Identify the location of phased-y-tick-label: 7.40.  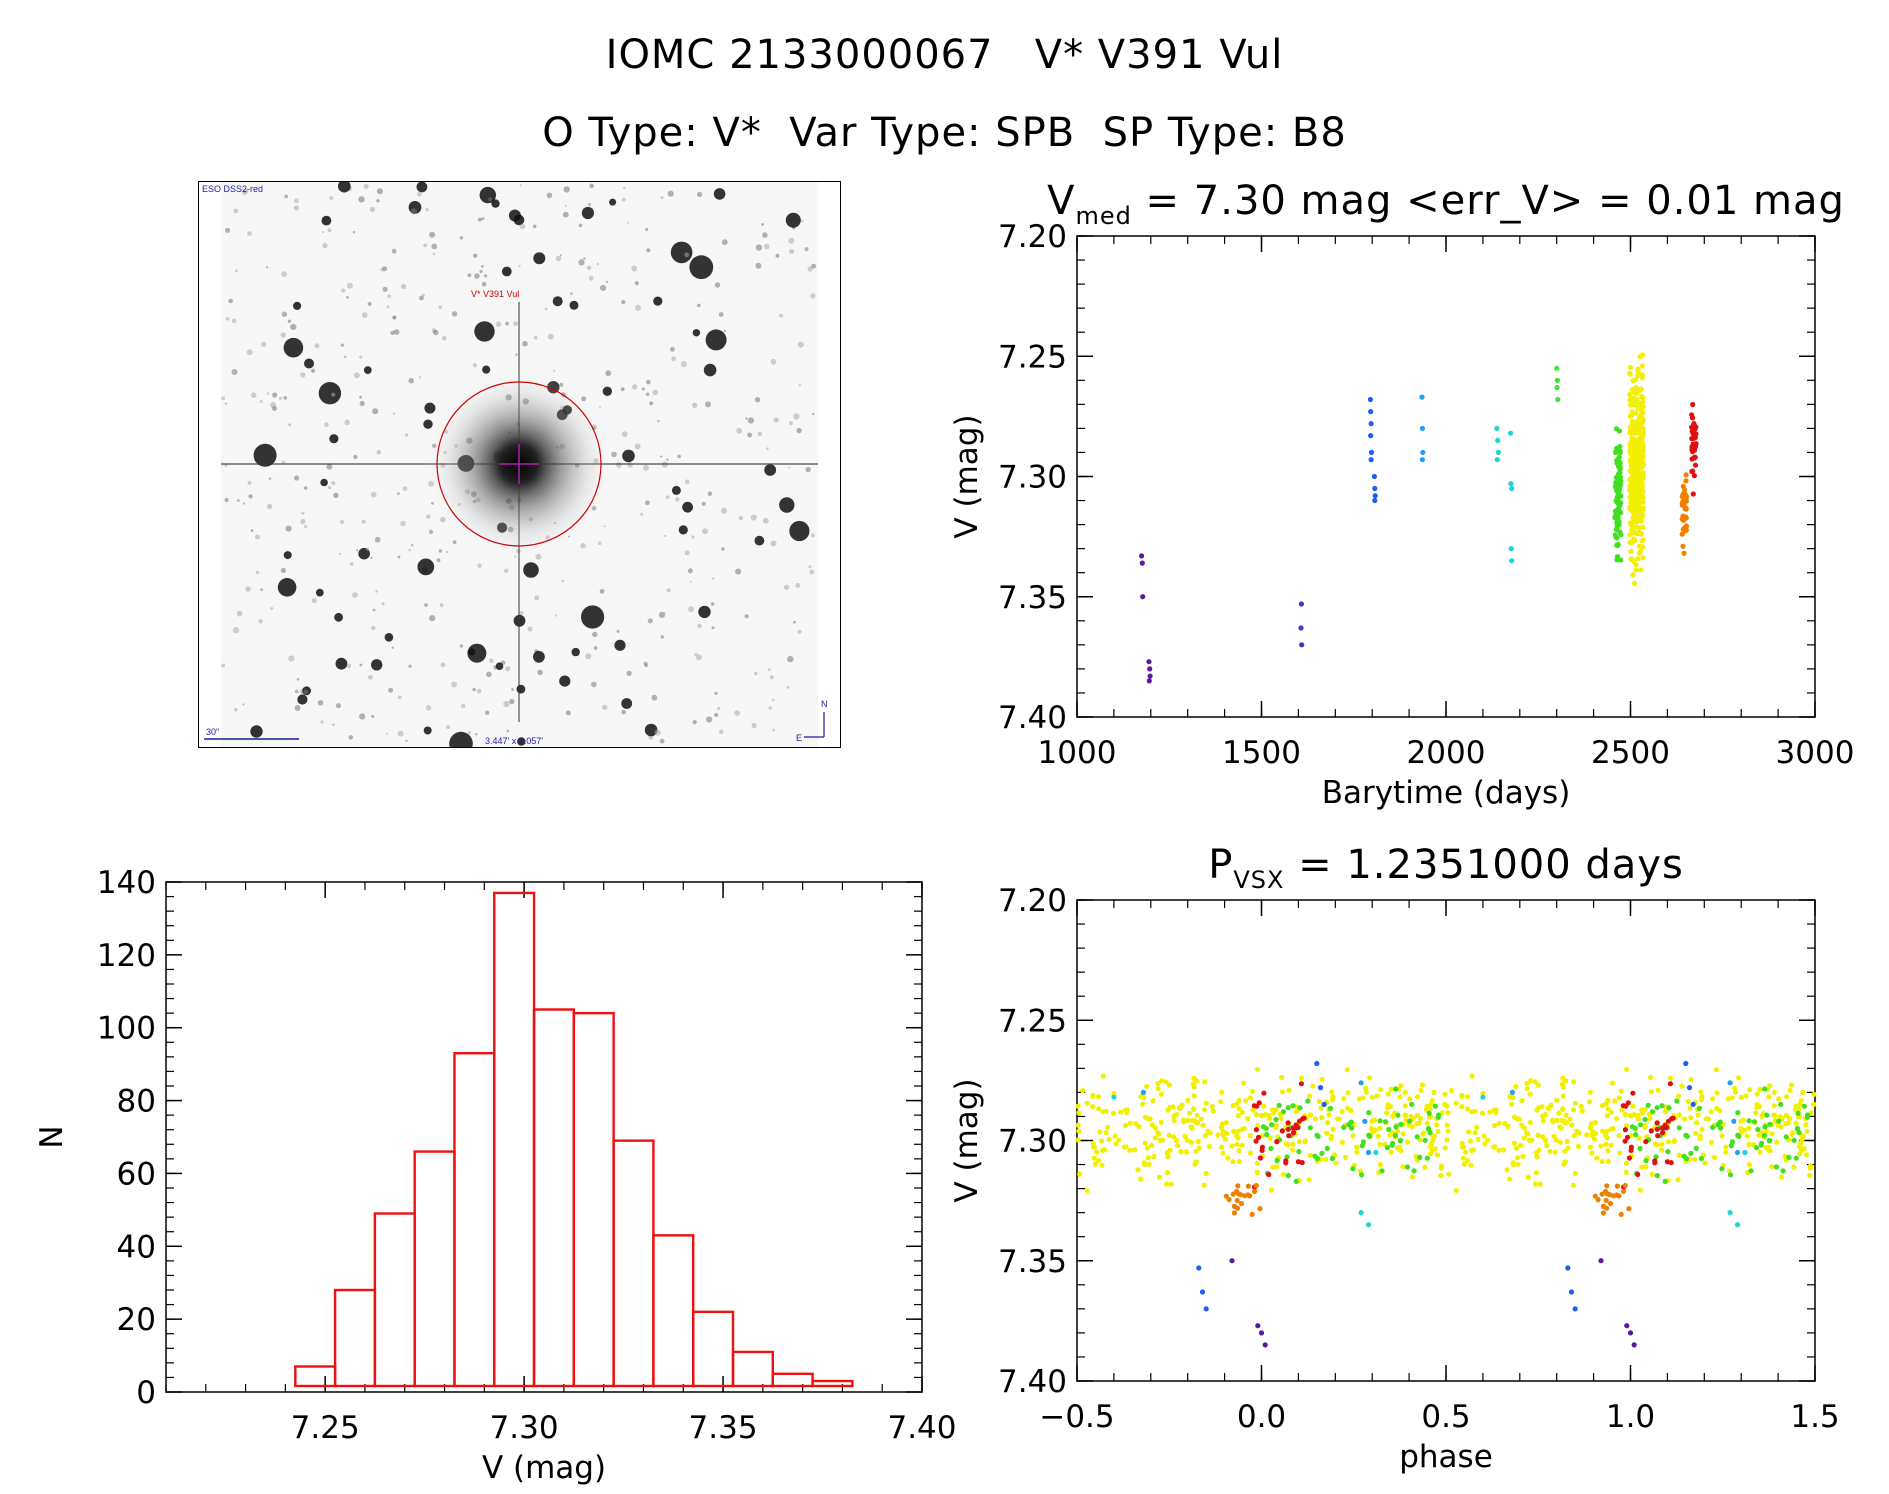
(1032, 1382).